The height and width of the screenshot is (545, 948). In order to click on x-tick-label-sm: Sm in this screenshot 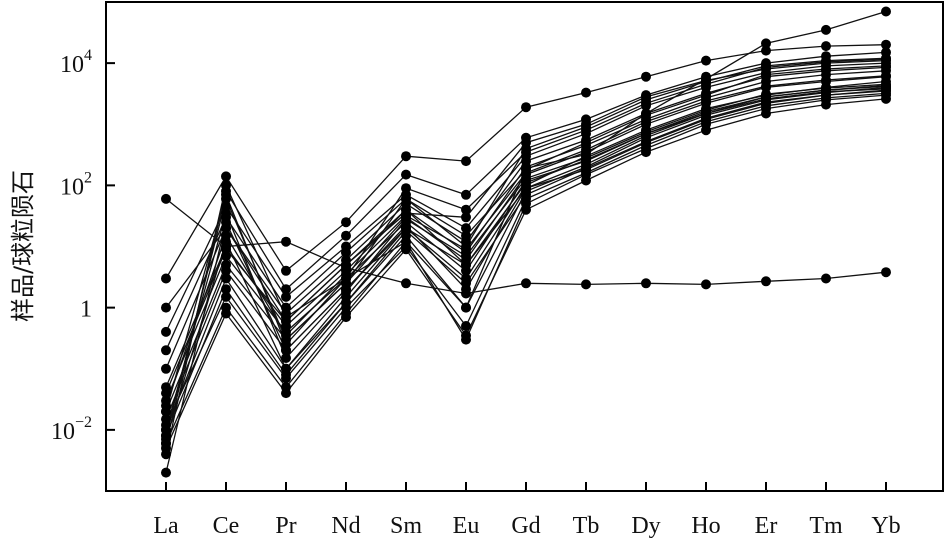, I will do `click(406, 526)`.